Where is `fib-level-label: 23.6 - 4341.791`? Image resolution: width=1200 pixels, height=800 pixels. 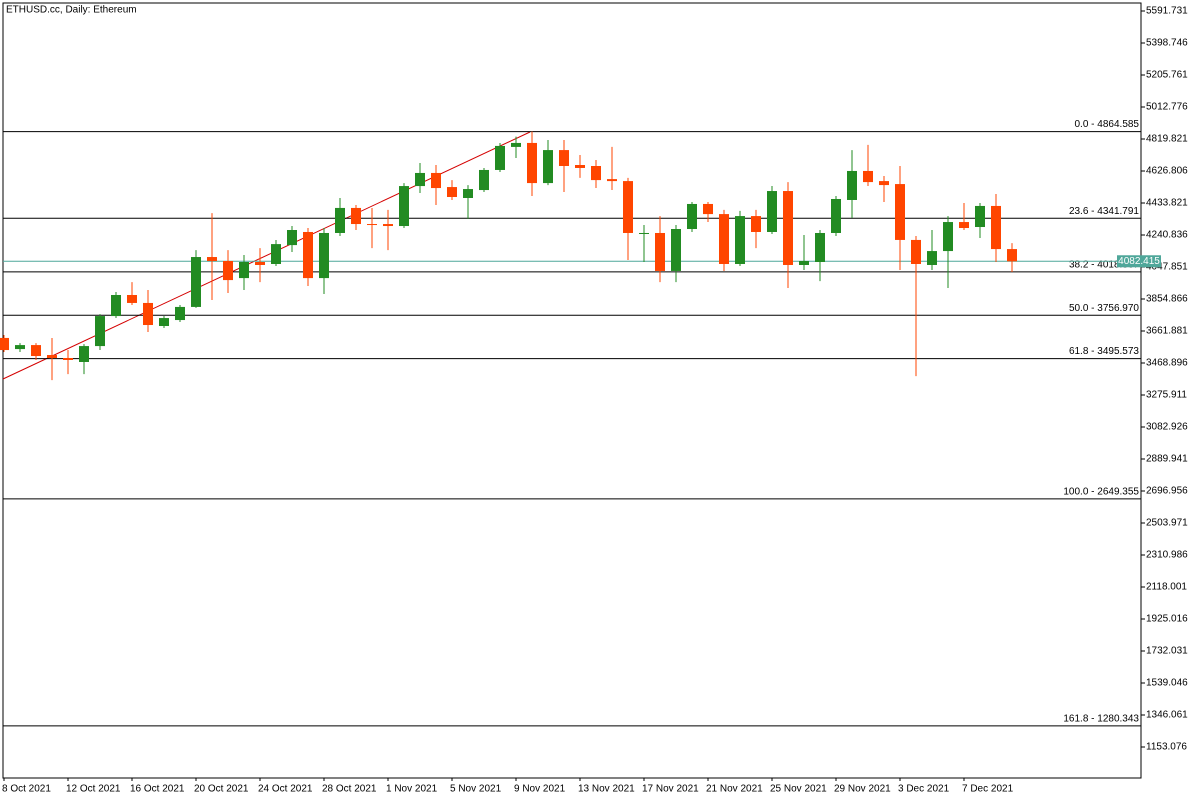 fib-level-label: 23.6 - 4341.791 is located at coordinates (1104, 211).